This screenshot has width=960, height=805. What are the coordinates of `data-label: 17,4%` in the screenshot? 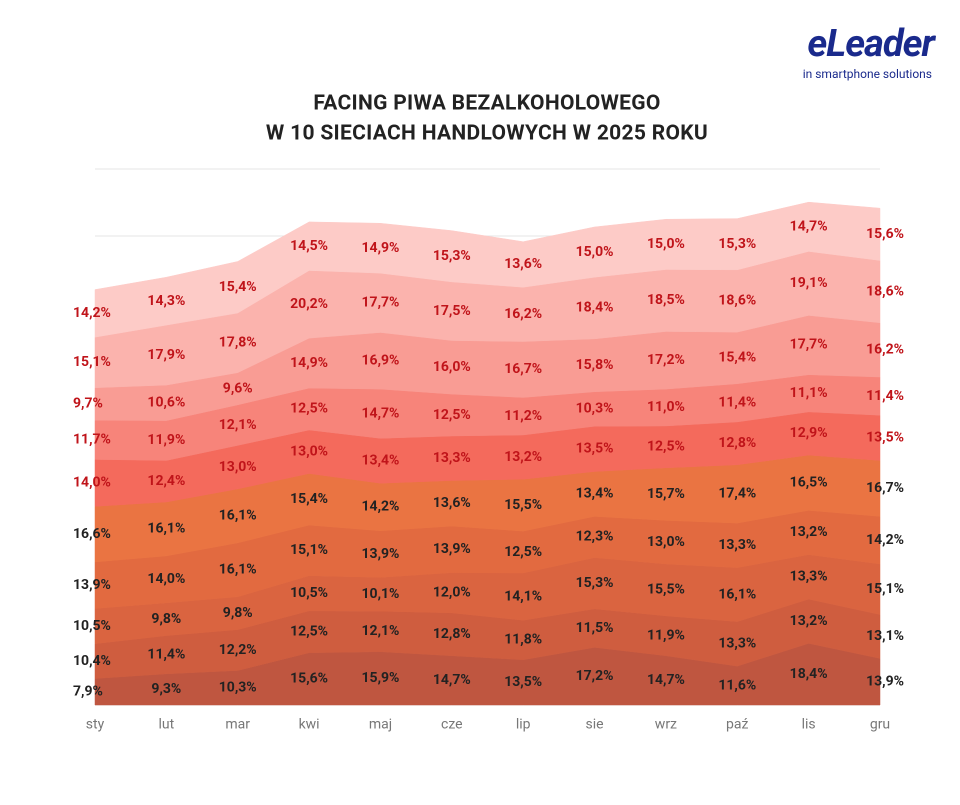 It's located at (737, 494).